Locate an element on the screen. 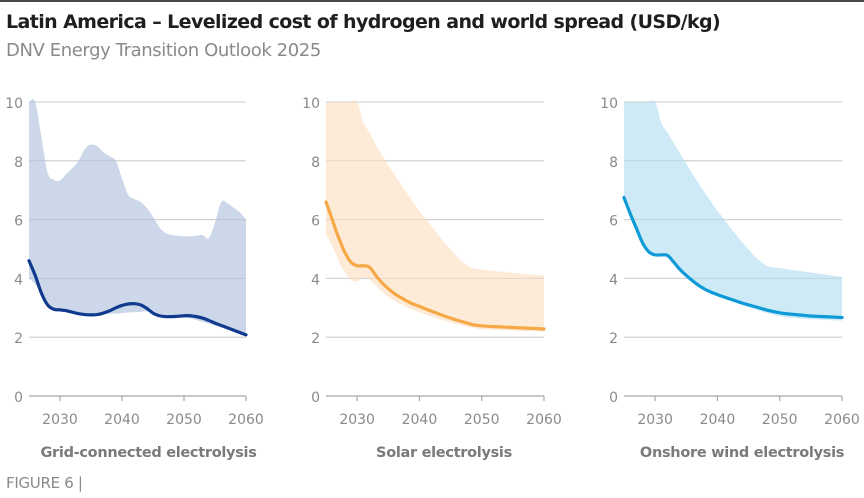 The image size is (864, 498). panel-caption: Grid-connected electrolysis is located at coordinates (148, 453).